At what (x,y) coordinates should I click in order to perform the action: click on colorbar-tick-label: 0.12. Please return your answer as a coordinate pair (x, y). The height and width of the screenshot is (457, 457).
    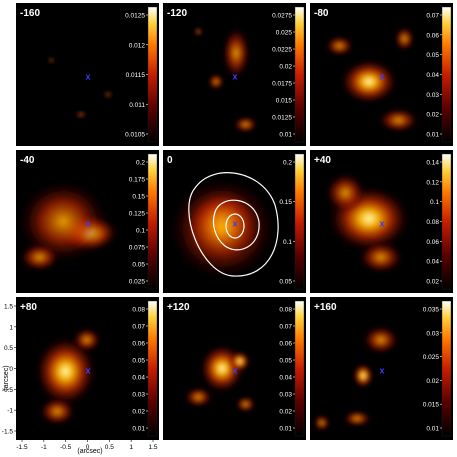
    Looking at the image, I should click on (432, 182).